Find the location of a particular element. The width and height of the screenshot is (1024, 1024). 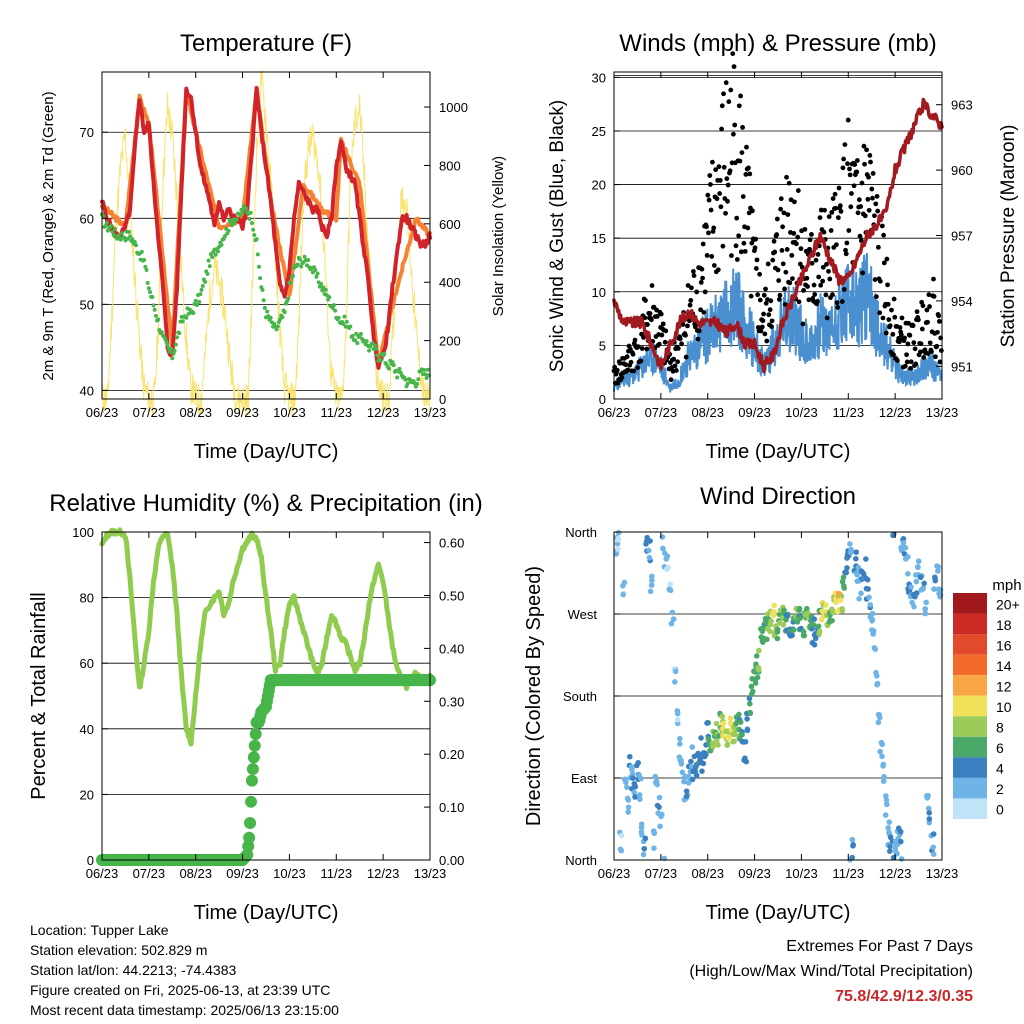

speed-colorbar: mph 20+ 18 16 14 12 10 8 6 4 2 0 is located at coordinates (987, 698).